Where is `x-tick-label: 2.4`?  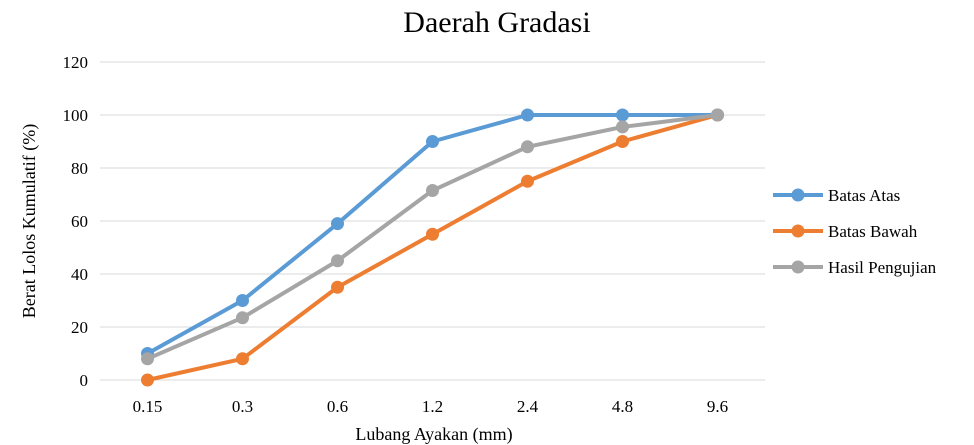
x-tick-label: 2.4 is located at coordinates (528, 406).